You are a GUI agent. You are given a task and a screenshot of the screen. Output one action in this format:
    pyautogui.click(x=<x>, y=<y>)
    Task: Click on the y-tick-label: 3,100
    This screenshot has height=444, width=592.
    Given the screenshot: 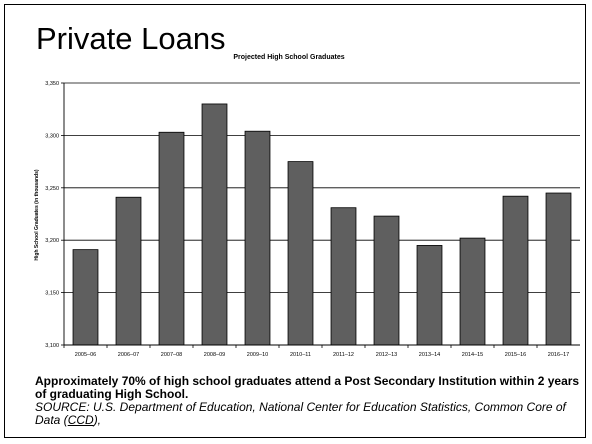 What is the action you would take?
    pyautogui.click(x=52, y=346)
    